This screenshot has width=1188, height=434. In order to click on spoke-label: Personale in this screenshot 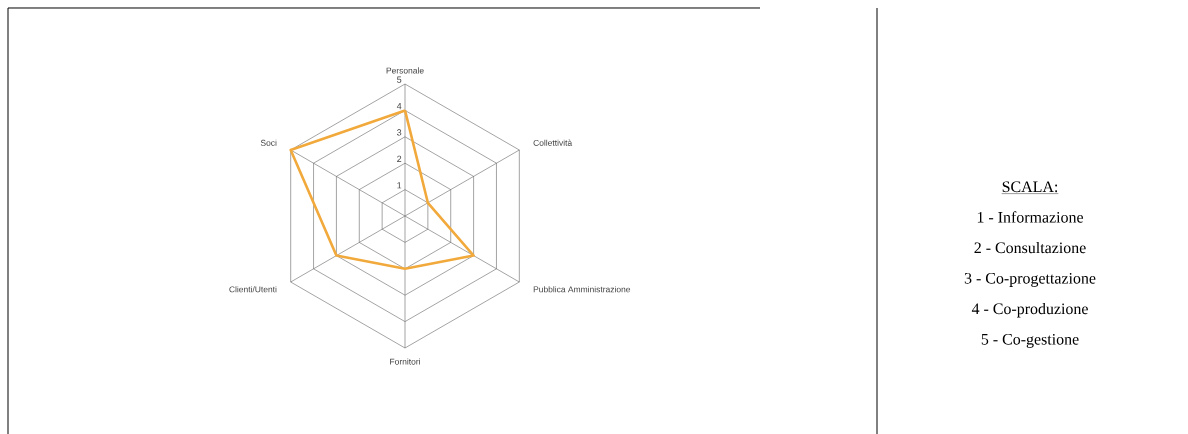, I will do `click(405, 70)`.